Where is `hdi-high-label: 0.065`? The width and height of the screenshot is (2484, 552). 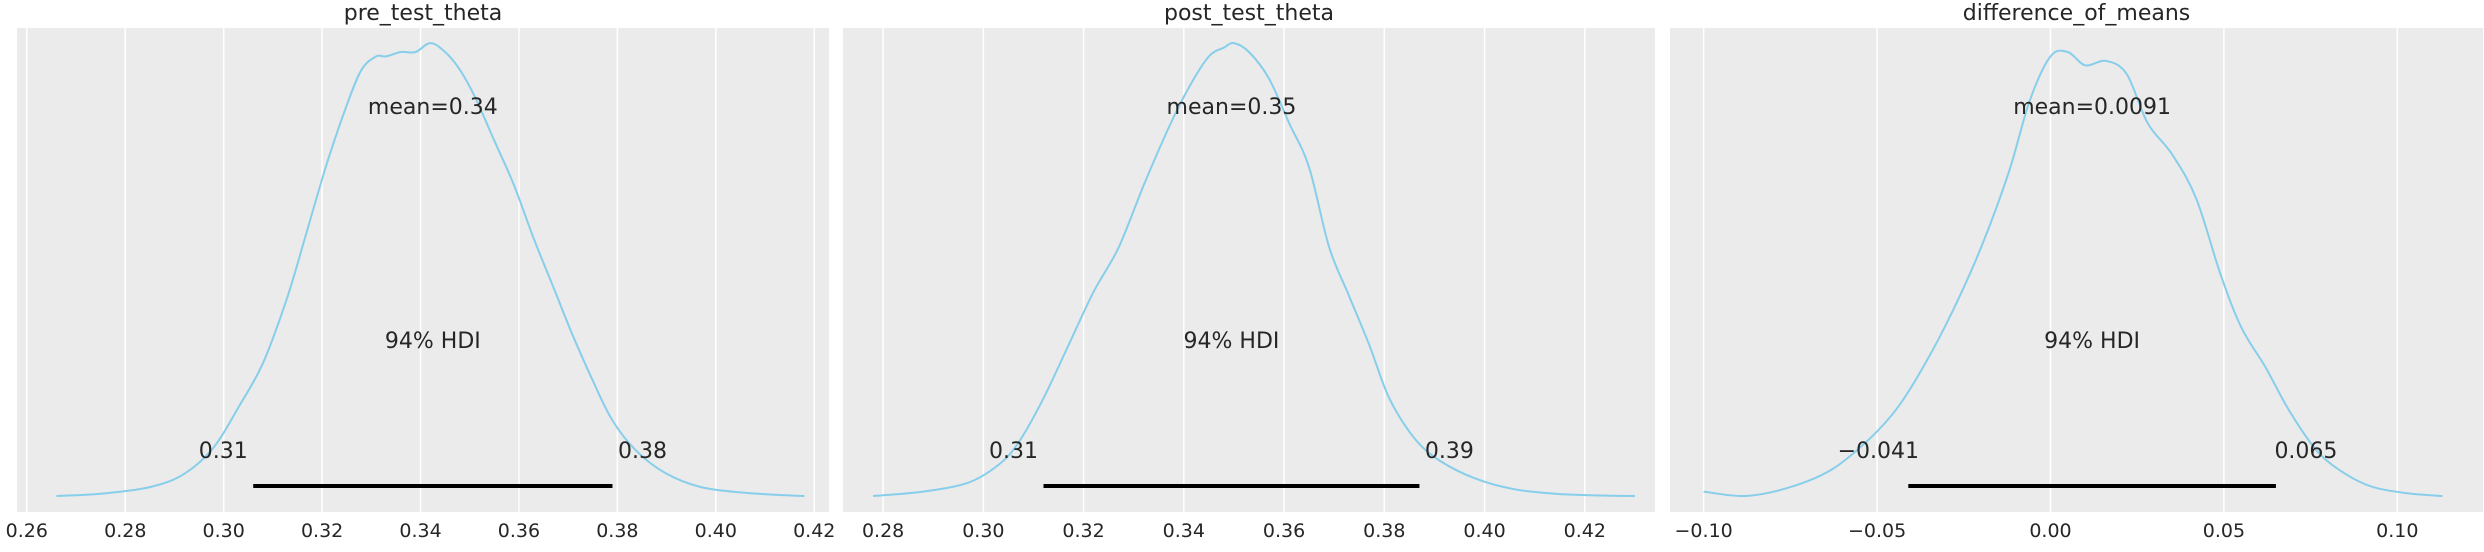 hdi-high-label: 0.065 is located at coordinates (2305, 451).